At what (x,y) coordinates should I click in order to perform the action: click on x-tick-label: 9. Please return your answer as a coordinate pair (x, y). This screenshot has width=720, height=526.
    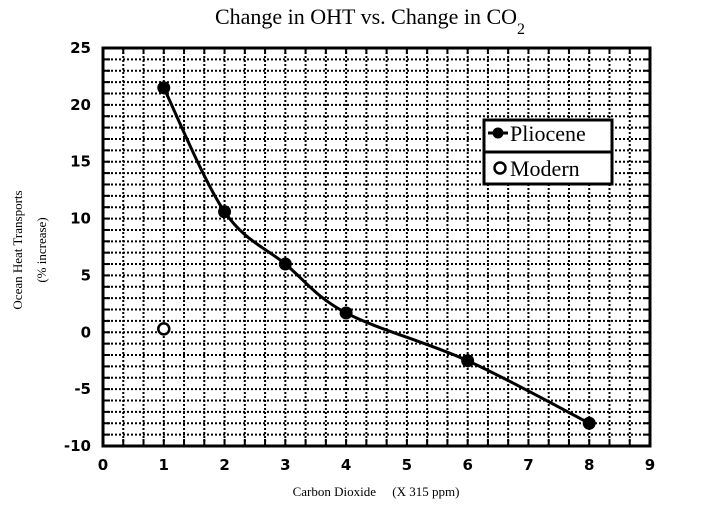
    Looking at the image, I should click on (650, 465).